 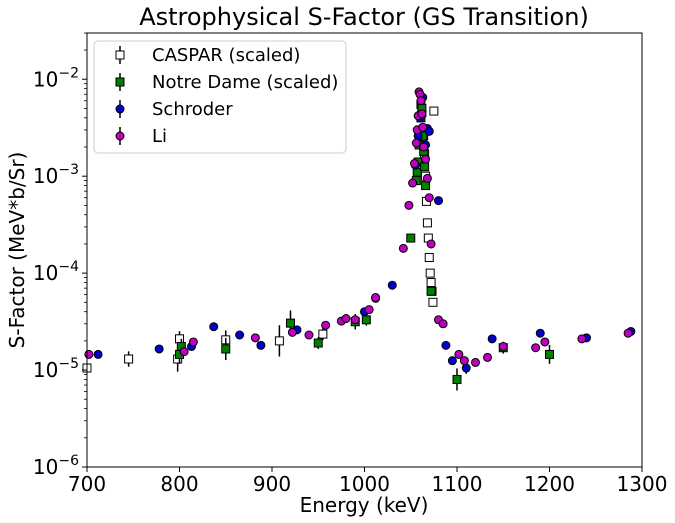 I want to click on x-axis-label: Energy (keV), so click(x=364, y=505).